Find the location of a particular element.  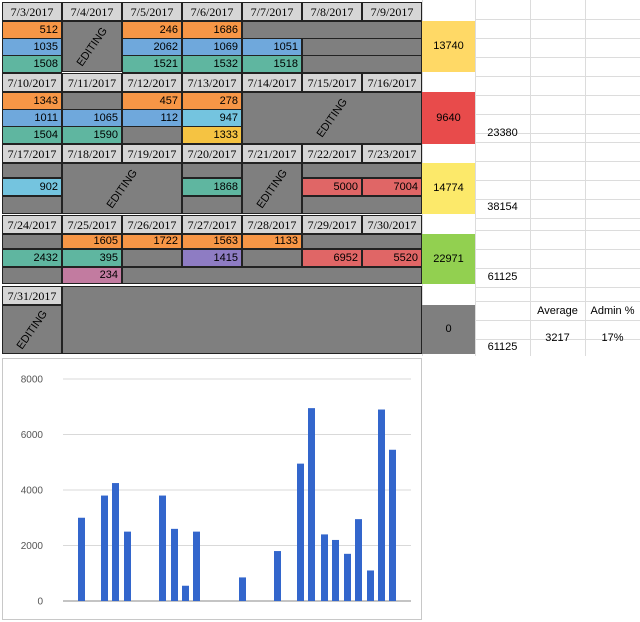

cell: 1069 is located at coordinates (212, 47).